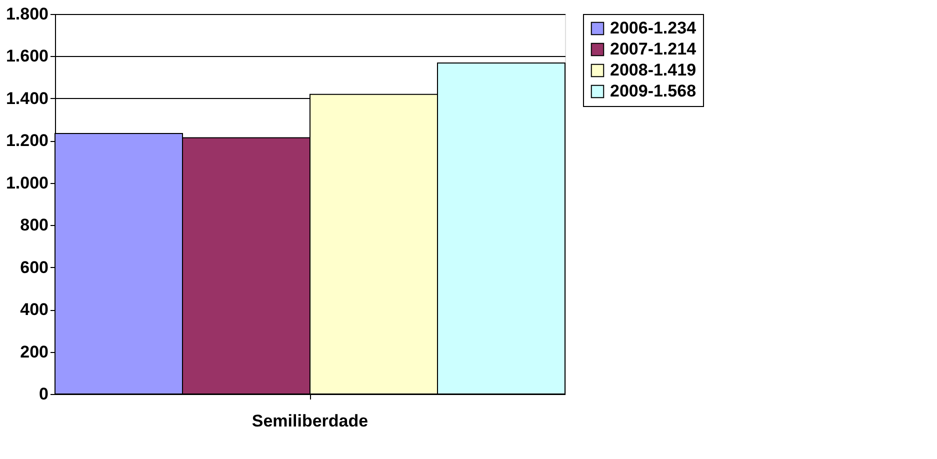 Image resolution: width=937 pixels, height=459 pixels. What do you see at coordinates (653, 70) in the screenshot?
I see `legend-label: 2008-1.419` at bounding box center [653, 70].